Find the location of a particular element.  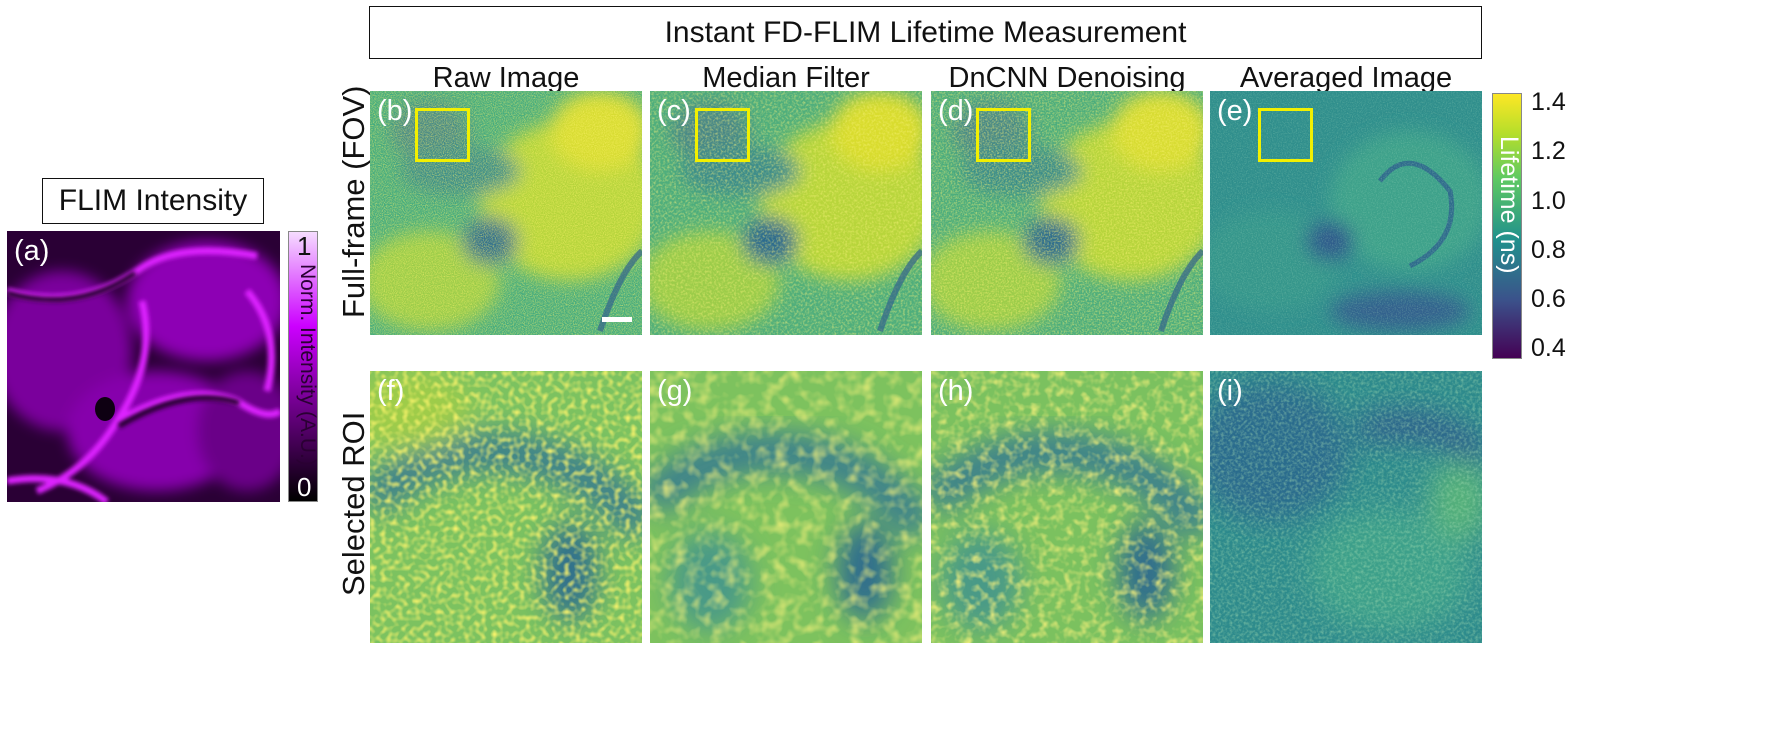

lifetime-tick-1-2: 1.2 is located at coordinates (1548, 151).